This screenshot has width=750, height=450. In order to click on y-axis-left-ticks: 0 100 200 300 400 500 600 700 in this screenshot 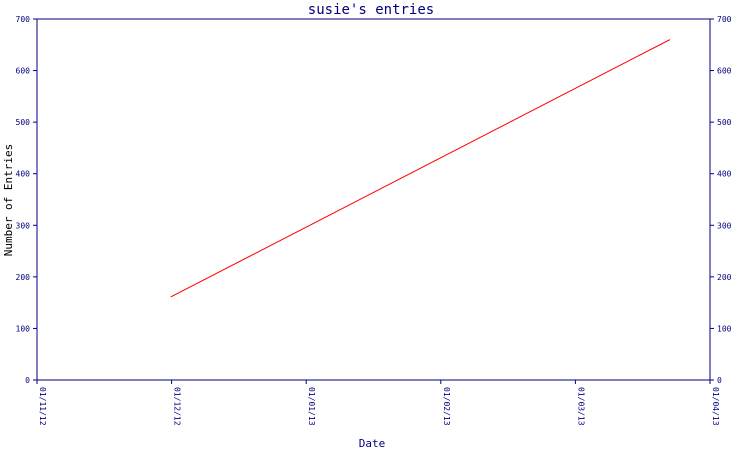, I will do `click(26, 200)`.